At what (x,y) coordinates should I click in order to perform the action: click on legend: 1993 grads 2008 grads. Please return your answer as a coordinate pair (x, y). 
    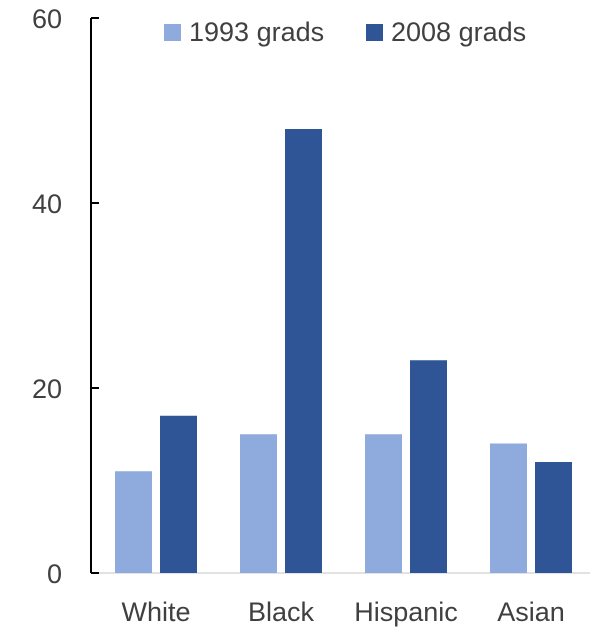
    Looking at the image, I should click on (345, 32).